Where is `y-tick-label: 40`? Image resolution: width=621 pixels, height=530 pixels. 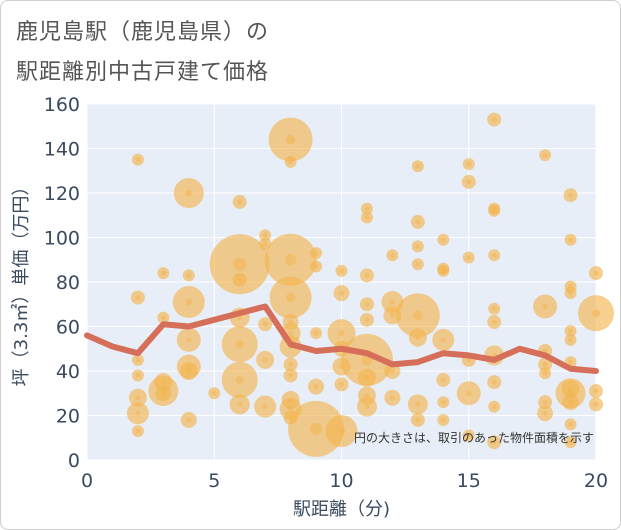 y-tick-label: 40 is located at coordinates (68, 372).